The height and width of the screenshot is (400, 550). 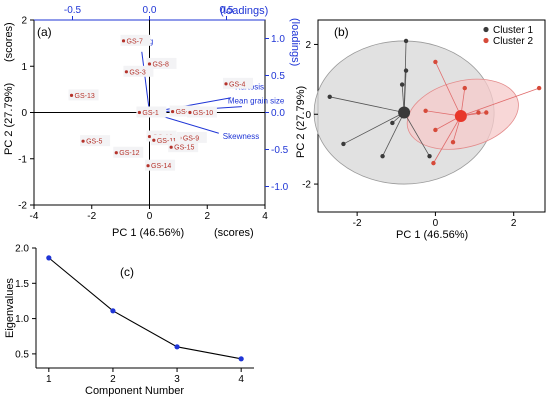 What do you see at coordinates (308, 115) in the screenshot?
I see `panel-b-y-tick-label: 0` at bounding box center [308, 115].